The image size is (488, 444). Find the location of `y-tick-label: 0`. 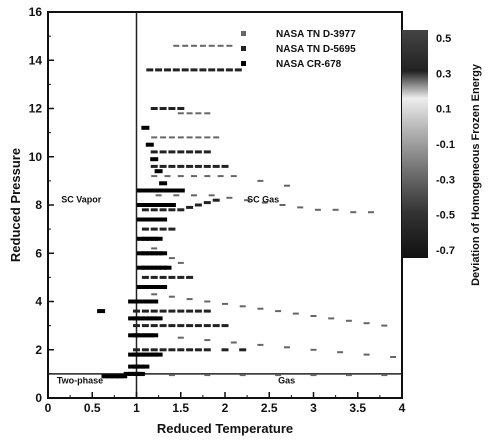

y-tick-label: 0 is located at coordinates (38, 398).